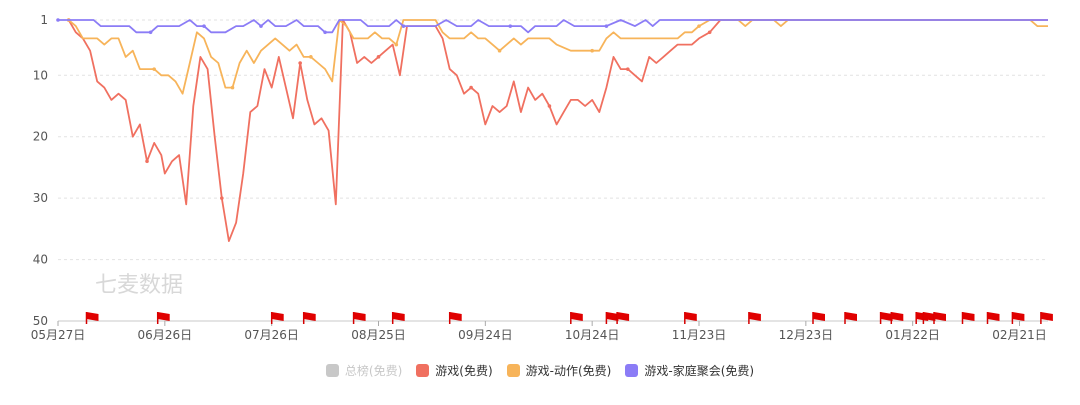  What do you see at coordinates (485, 335) in the screenshot?
I see `x-tick-label: 09月24日` at bounding box center [485, 335].